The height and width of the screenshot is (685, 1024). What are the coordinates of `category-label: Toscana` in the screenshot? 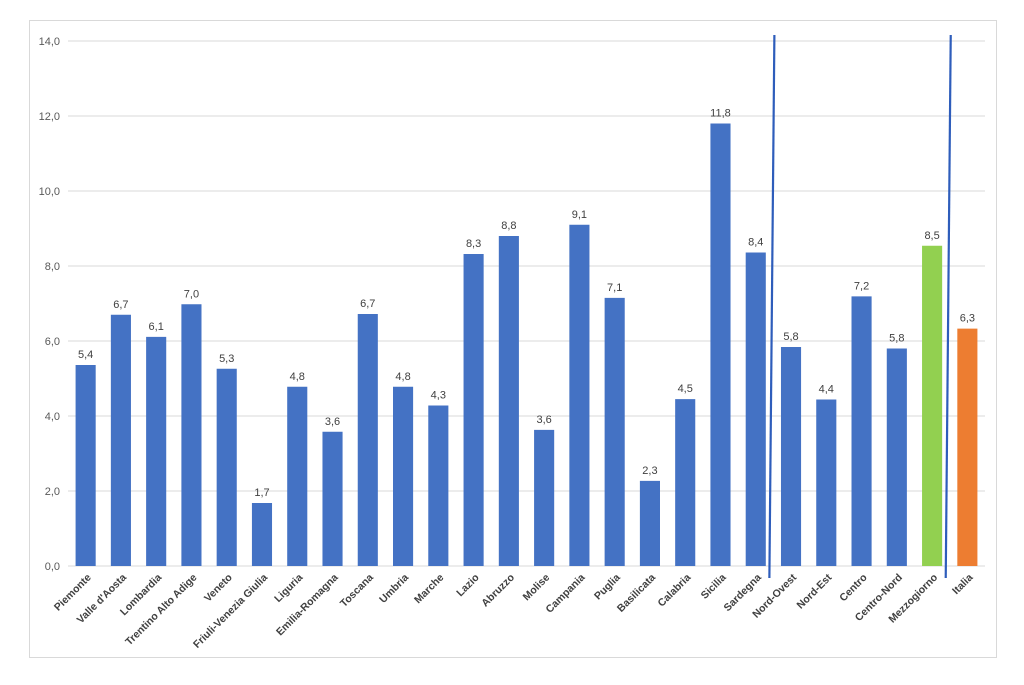 It's located at (357, 591).